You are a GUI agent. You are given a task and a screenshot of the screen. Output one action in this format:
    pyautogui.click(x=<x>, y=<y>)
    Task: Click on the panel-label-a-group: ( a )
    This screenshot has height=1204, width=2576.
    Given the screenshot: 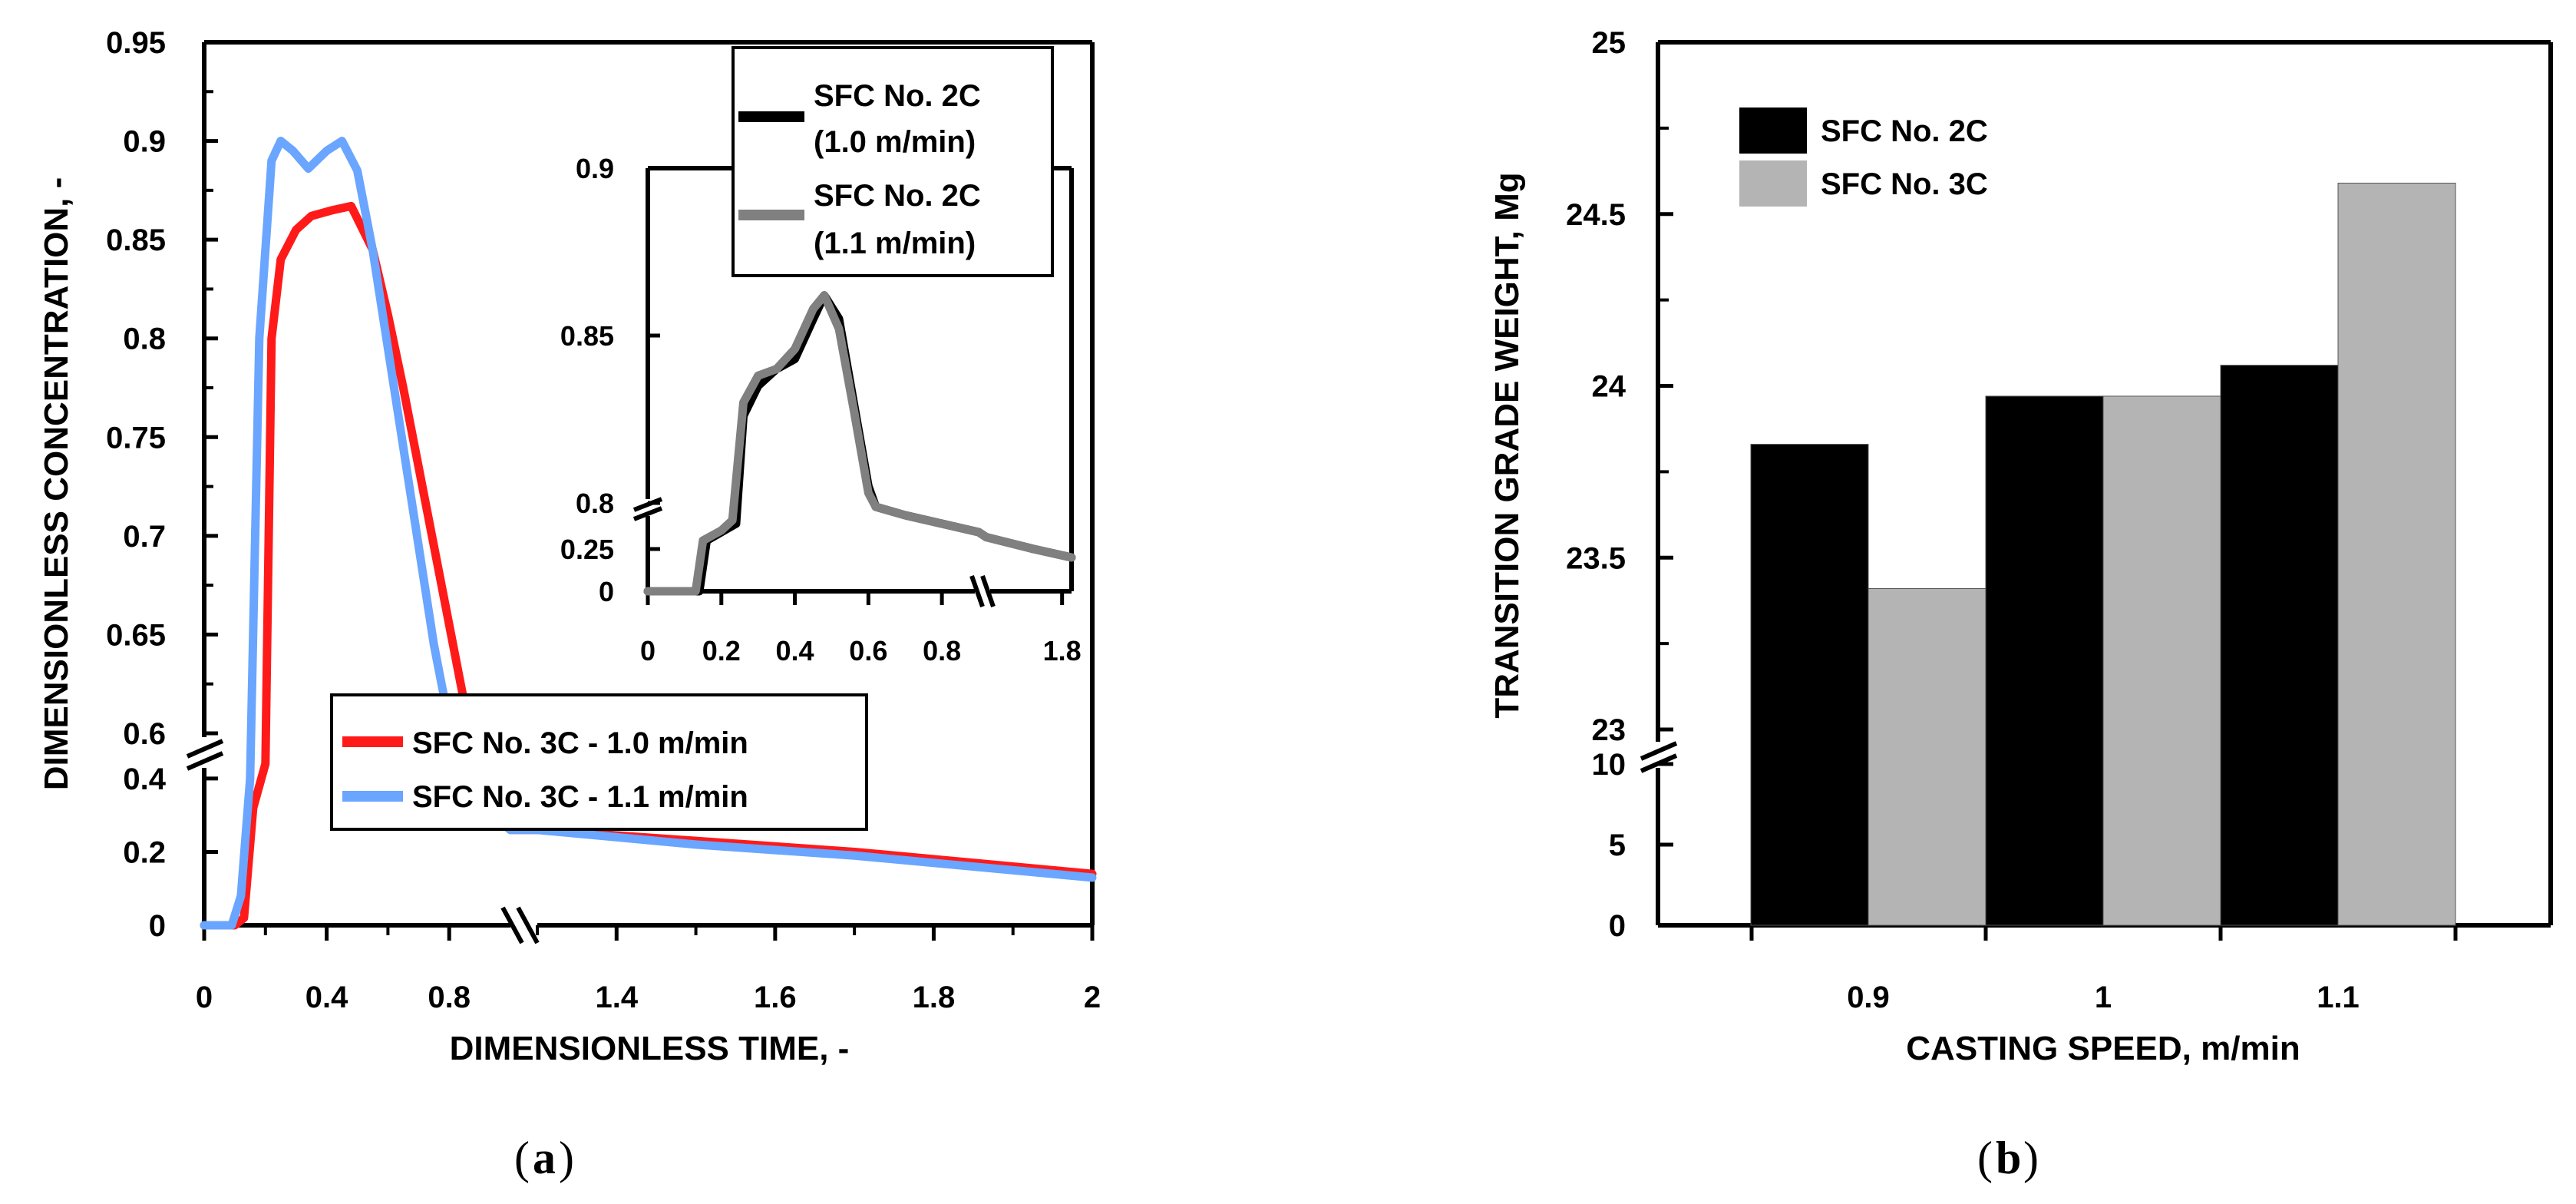 What is the action you would take?
    pyautogui.click(x=544, y=1158)
    